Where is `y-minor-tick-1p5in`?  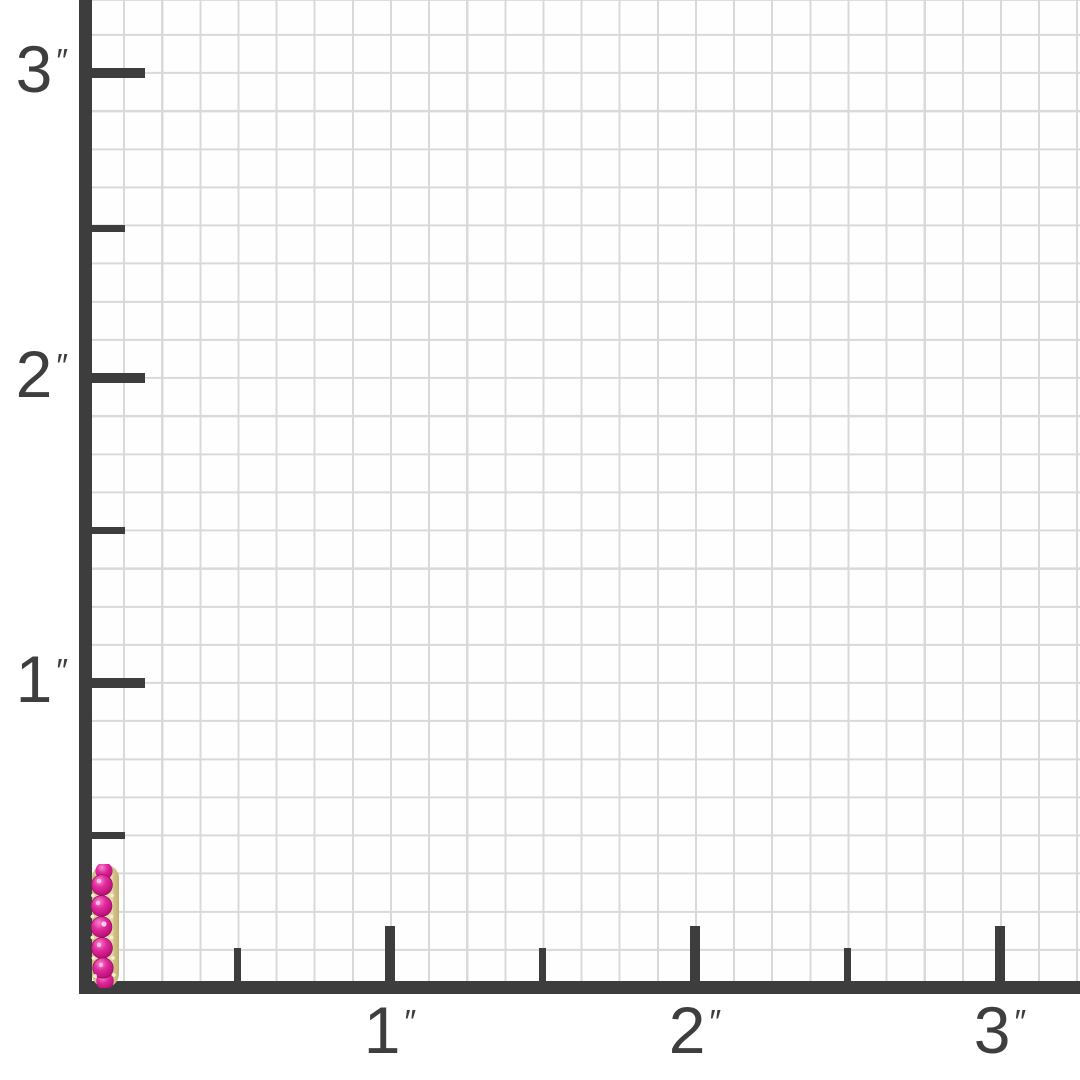
y-minor-tick-1p5in is located at coordinates (106, 530).